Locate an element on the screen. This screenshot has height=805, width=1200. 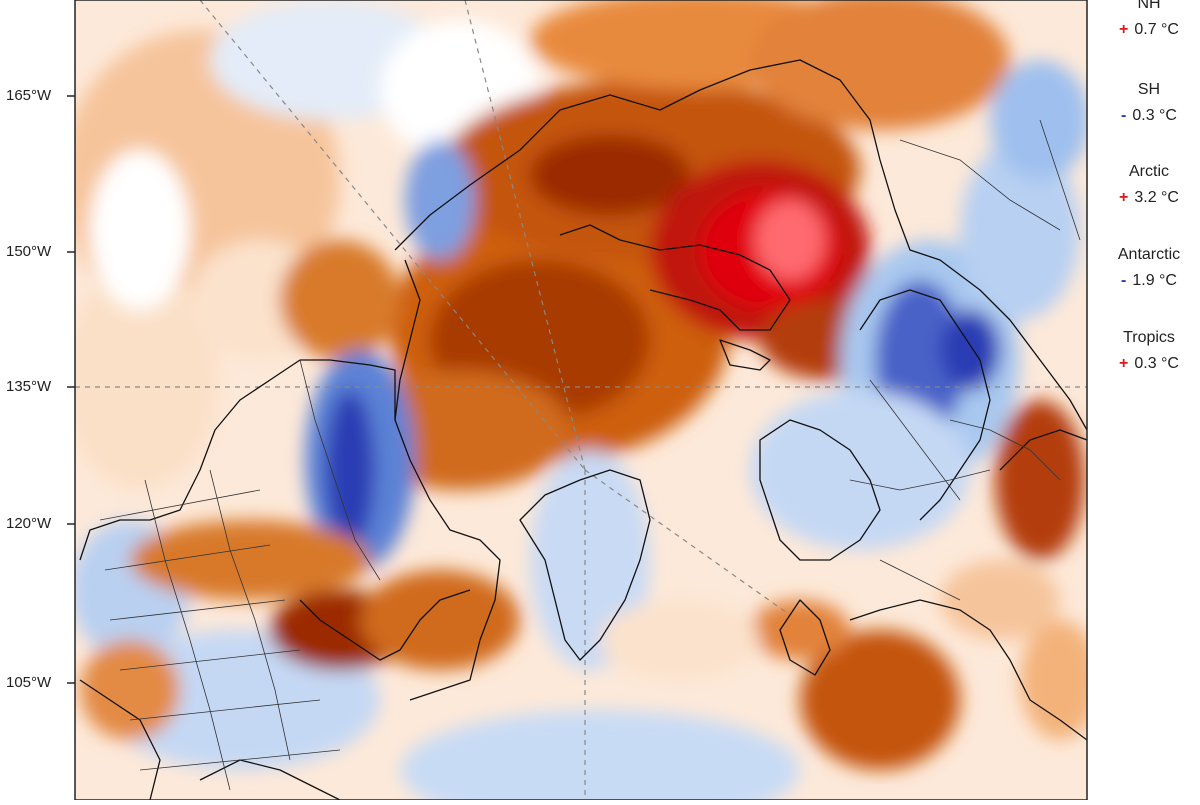
legend-value-row: -1.9 °C is located at coordinates (1149, 281).